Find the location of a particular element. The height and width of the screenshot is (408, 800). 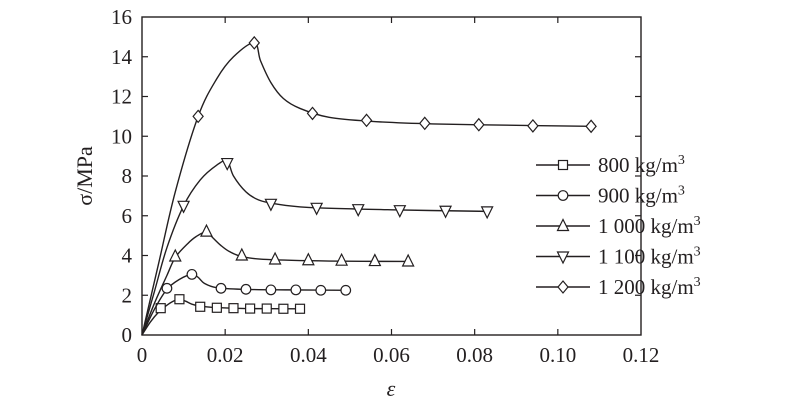

legend-item: 1 200 kg/m3 is located at coordinates (618, 287).